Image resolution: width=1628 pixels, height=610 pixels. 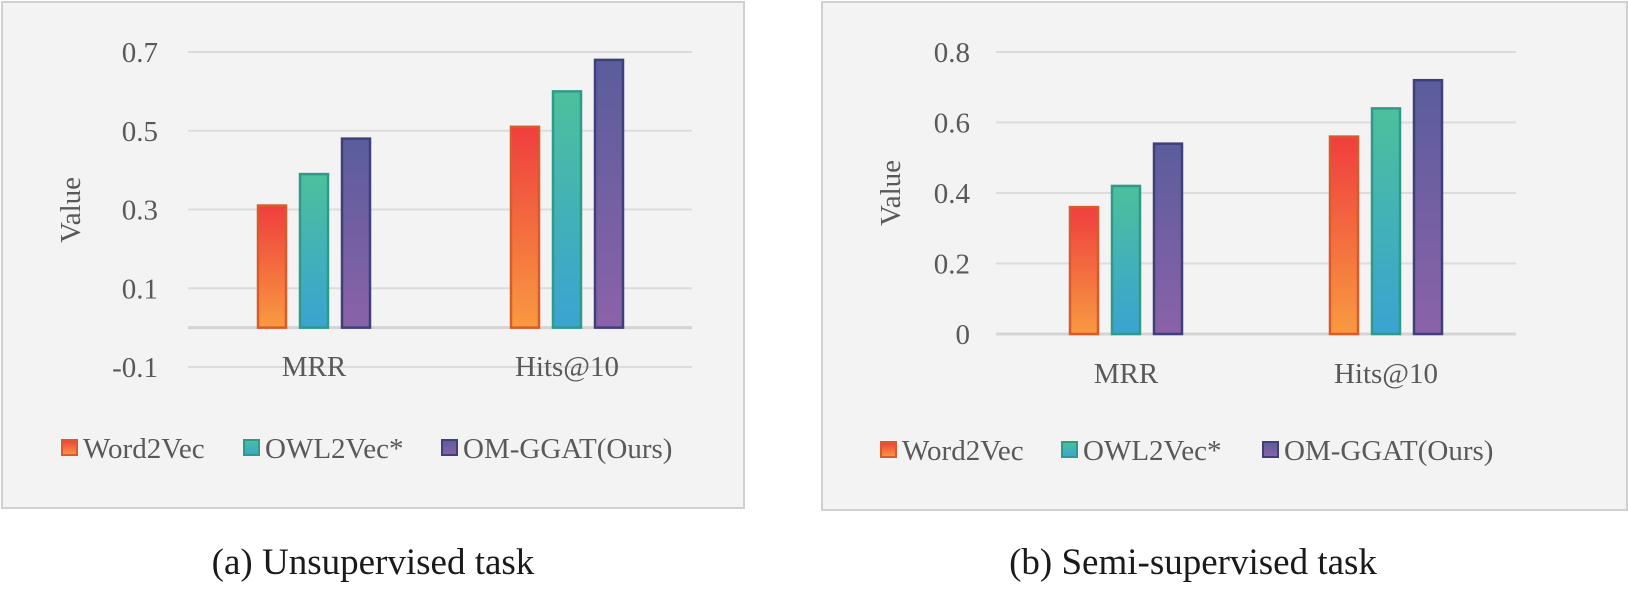 I want to click on y-tick-label: 0.2, so click(x=952, y=265).